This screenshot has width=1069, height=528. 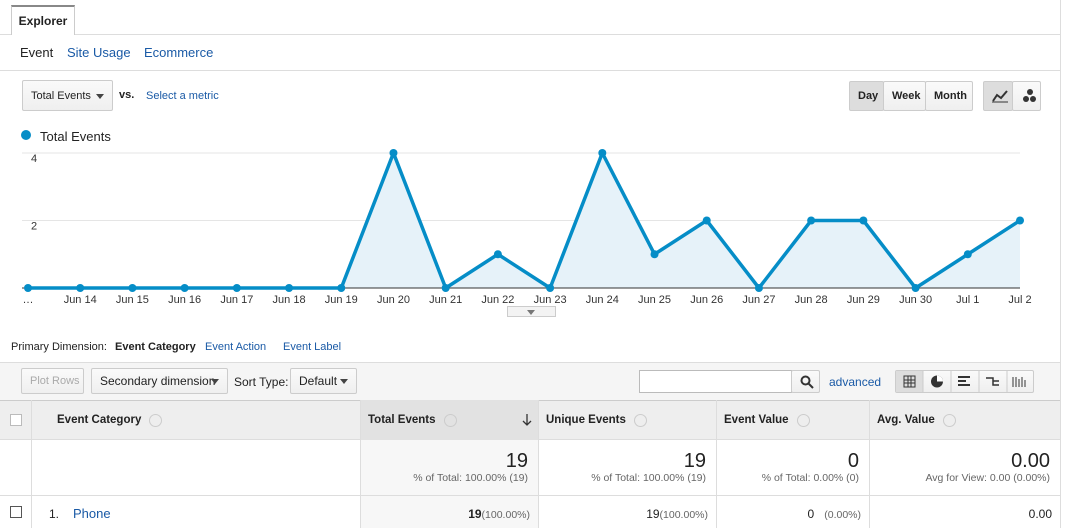 What do you see at coordinates (683, 515) in the screenshot?
I see `cell-pct: (100.00%)` at bounding box center [683, 515].